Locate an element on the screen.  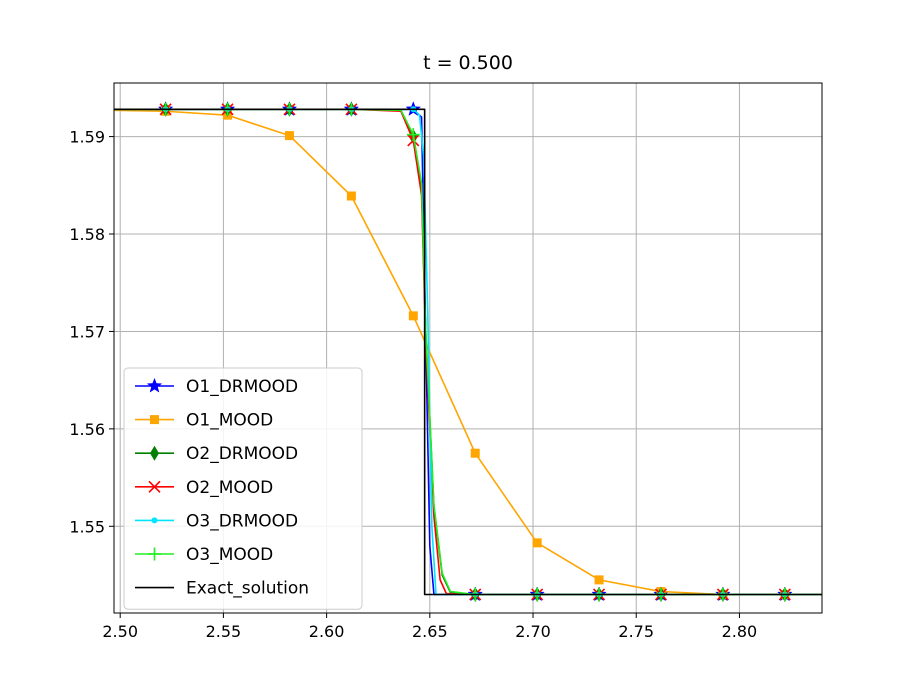
x-tick-label: 2.65 is located at coordinates (430, 631).